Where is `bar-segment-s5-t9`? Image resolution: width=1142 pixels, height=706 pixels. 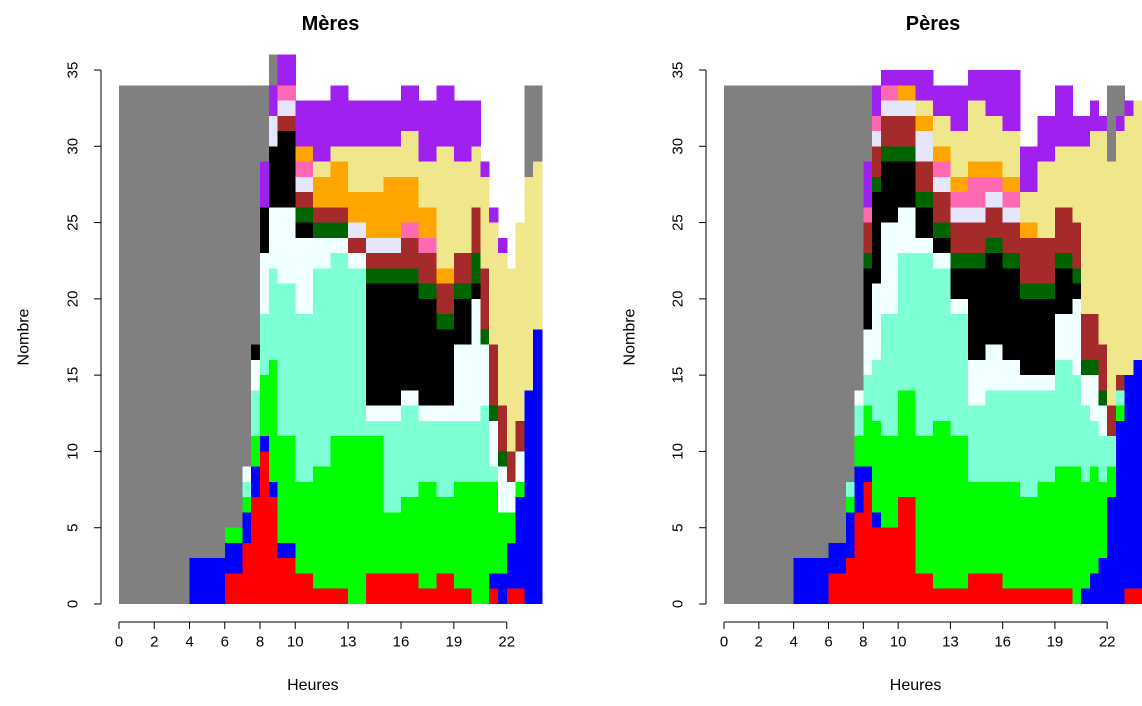
bar-segment-s5-t9 is located at coordinates (265, 230).